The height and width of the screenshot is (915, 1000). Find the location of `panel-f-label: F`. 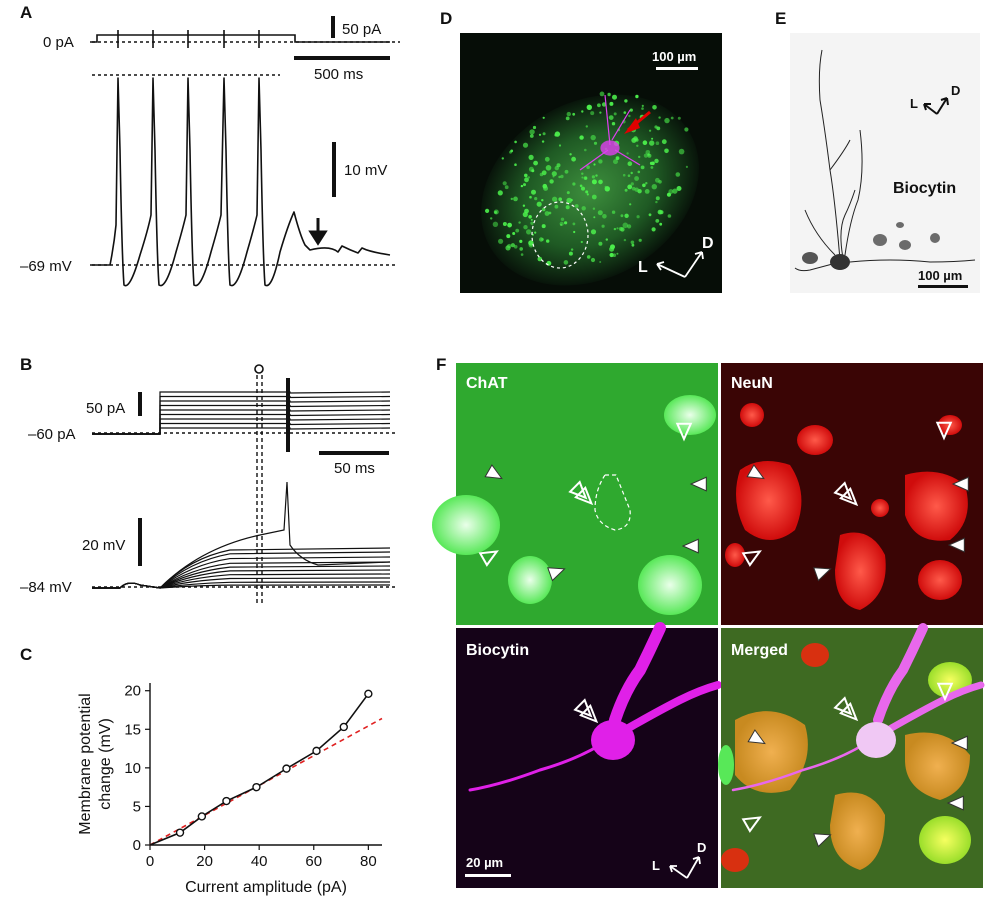

panel-f-label: F is located at coordinates (441, 364).